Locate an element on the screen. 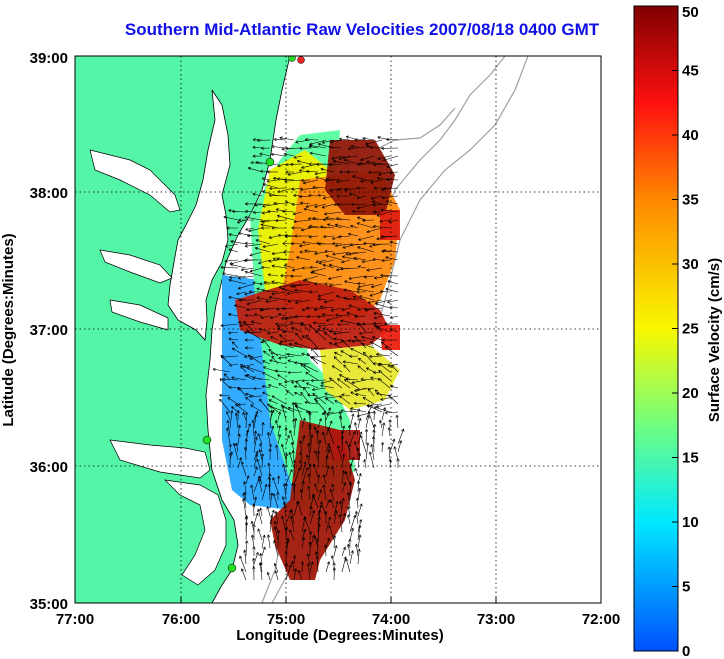  colorbar-tick-label: 5 is located at coordinates (686, 587).